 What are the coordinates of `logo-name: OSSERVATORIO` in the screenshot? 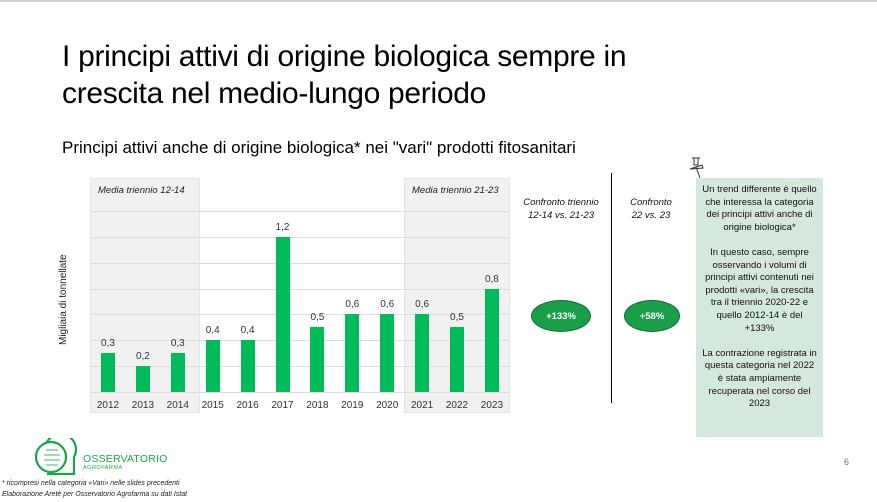 It's located at (125, 459).